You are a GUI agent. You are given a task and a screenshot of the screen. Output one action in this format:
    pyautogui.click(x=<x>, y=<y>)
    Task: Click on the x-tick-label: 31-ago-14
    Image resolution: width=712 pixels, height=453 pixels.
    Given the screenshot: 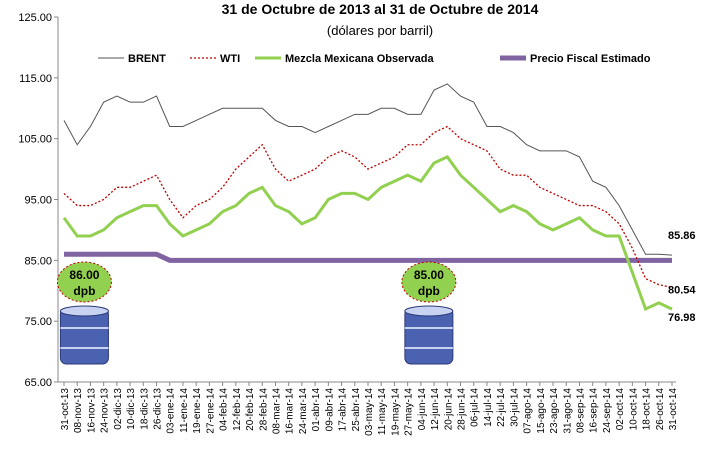 What is the action you would take?
    pyautogui.click(x=567, y=411)
    